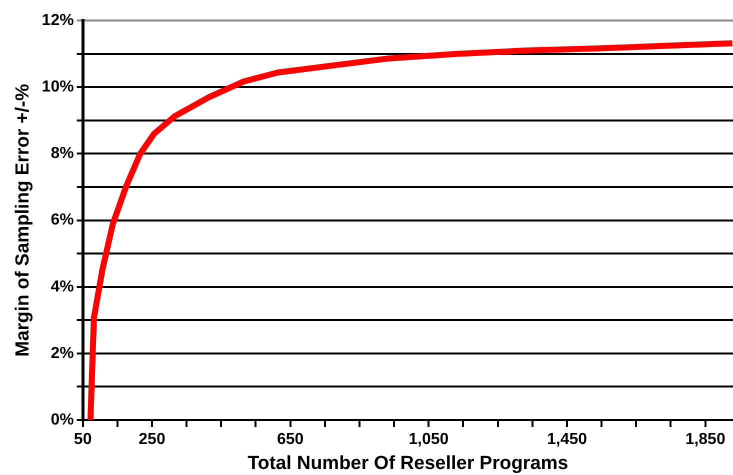 The height and width of the screenshot is (475, 733). Describe the element at coordinates (290, 439) in the screenshot. I see `x-tick-label: 650` at that location.